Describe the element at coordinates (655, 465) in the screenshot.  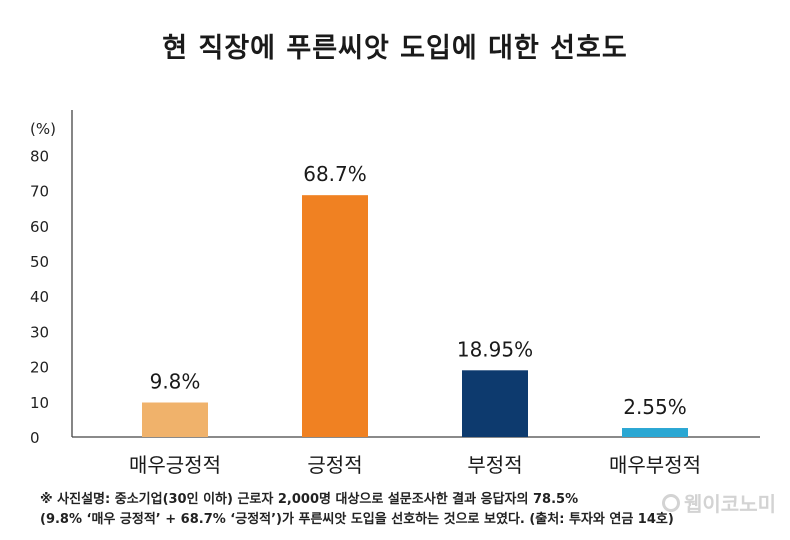
I see `x-tick-label: 매우부정적` at that location.